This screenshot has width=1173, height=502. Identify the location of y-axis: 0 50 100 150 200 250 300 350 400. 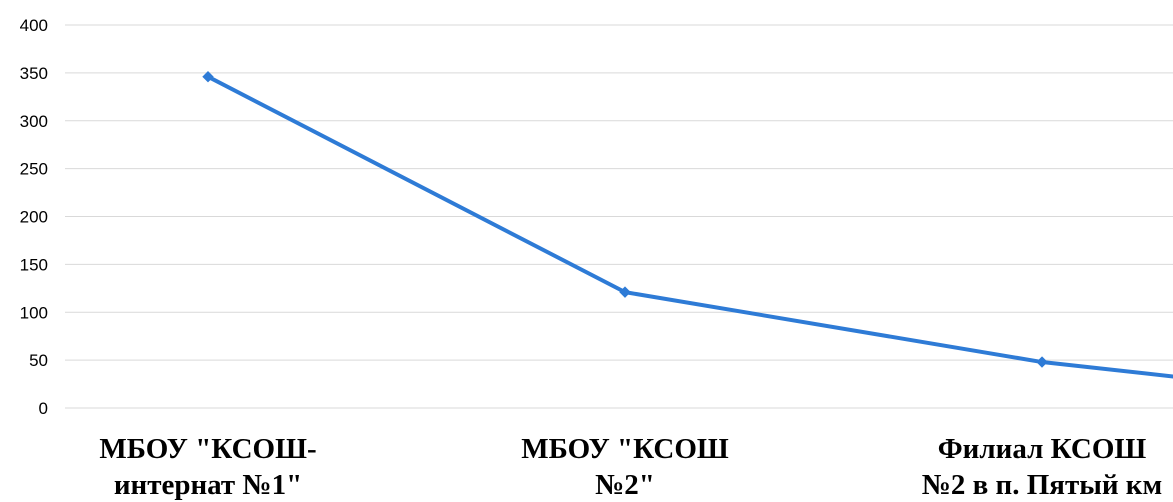
(34, 217).